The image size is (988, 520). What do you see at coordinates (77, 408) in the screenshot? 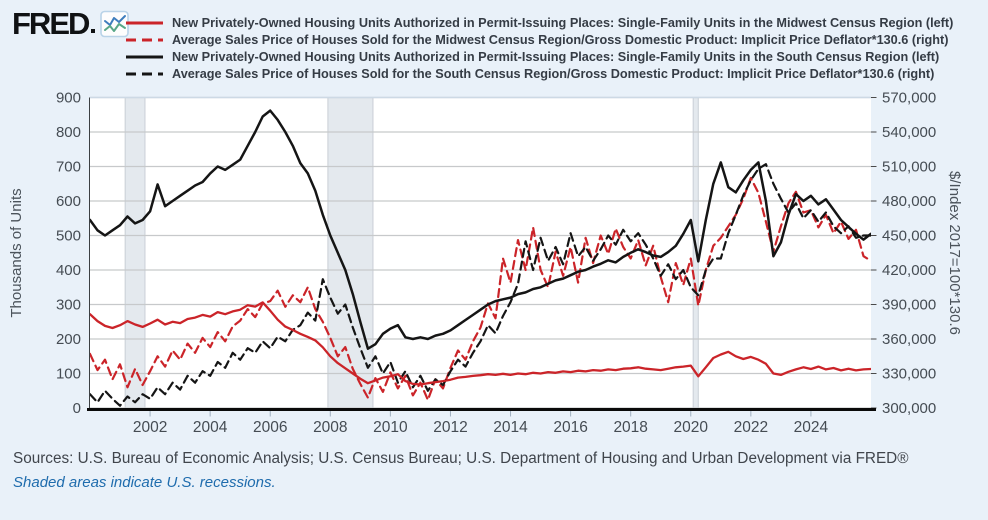
I see `left-axis-tick-label: 0` at bounding box center [77, 408].